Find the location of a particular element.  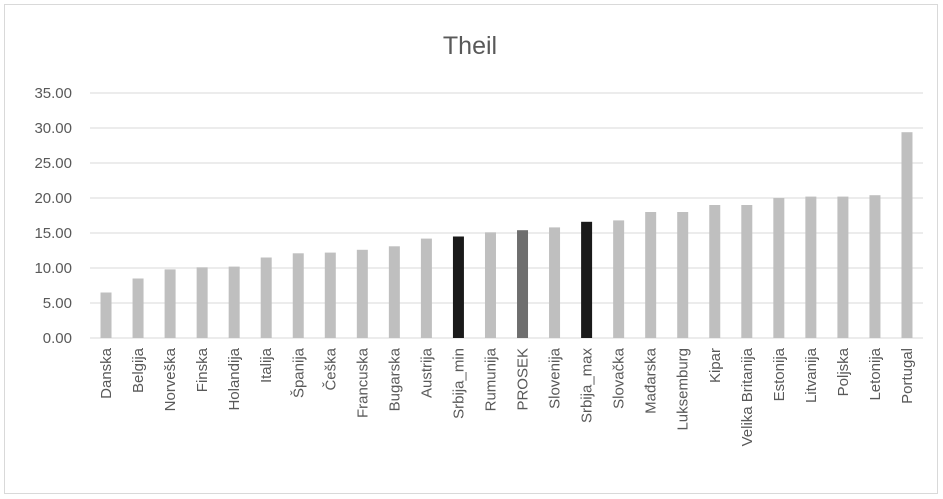

y-axis-ticks: 0.00 5.00 10.00 15.00 20.00 25.00 30.00 35.00 is located at coordinates (53, 216).